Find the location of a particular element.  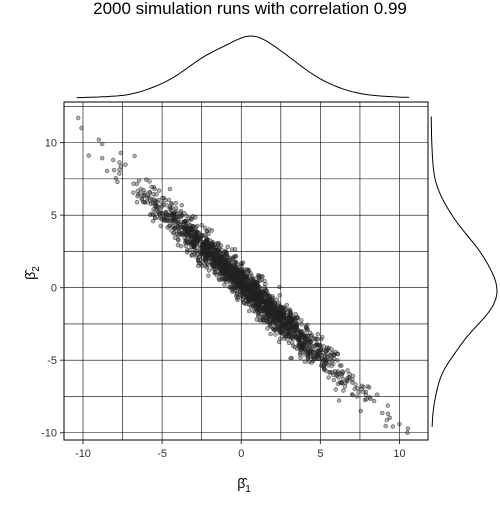

y-axis-label-sub: 2 is located at coordinates (36, 269).